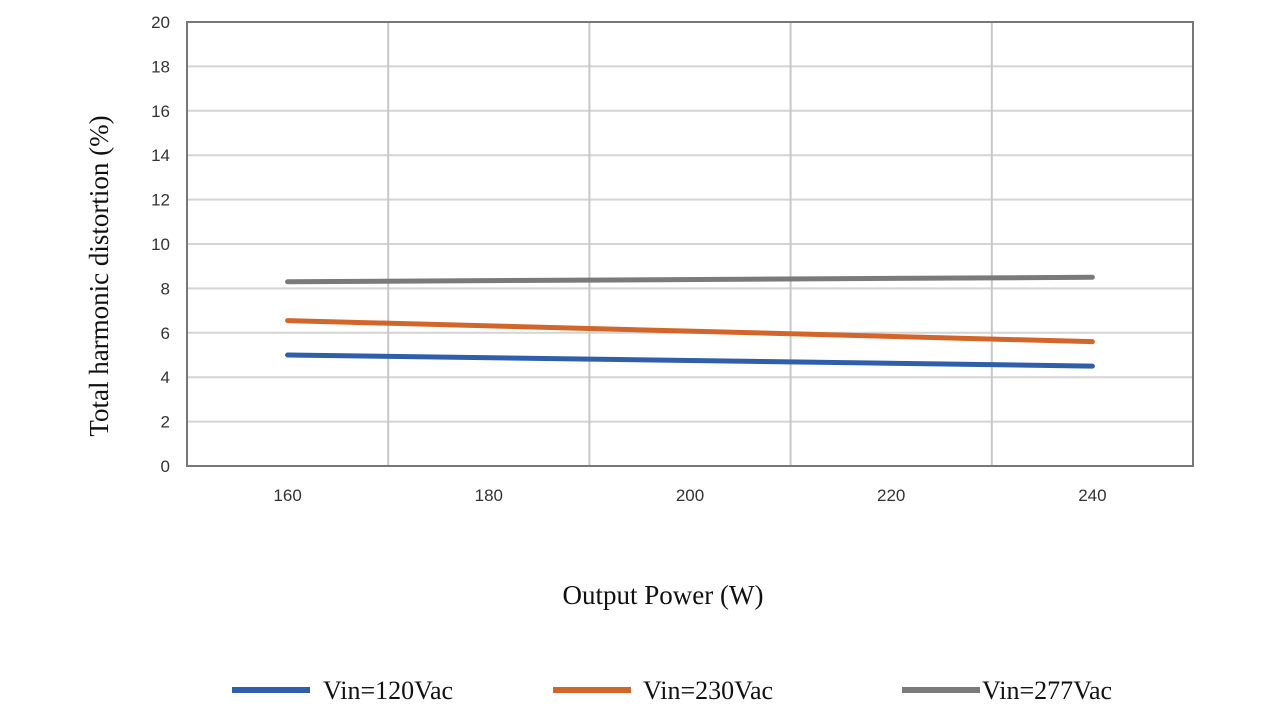 This screenshot has height=720, width=1280. Describe the element at coordinates (160, 66) in the screenshot. I see `y-tick-label: 18` at that location.